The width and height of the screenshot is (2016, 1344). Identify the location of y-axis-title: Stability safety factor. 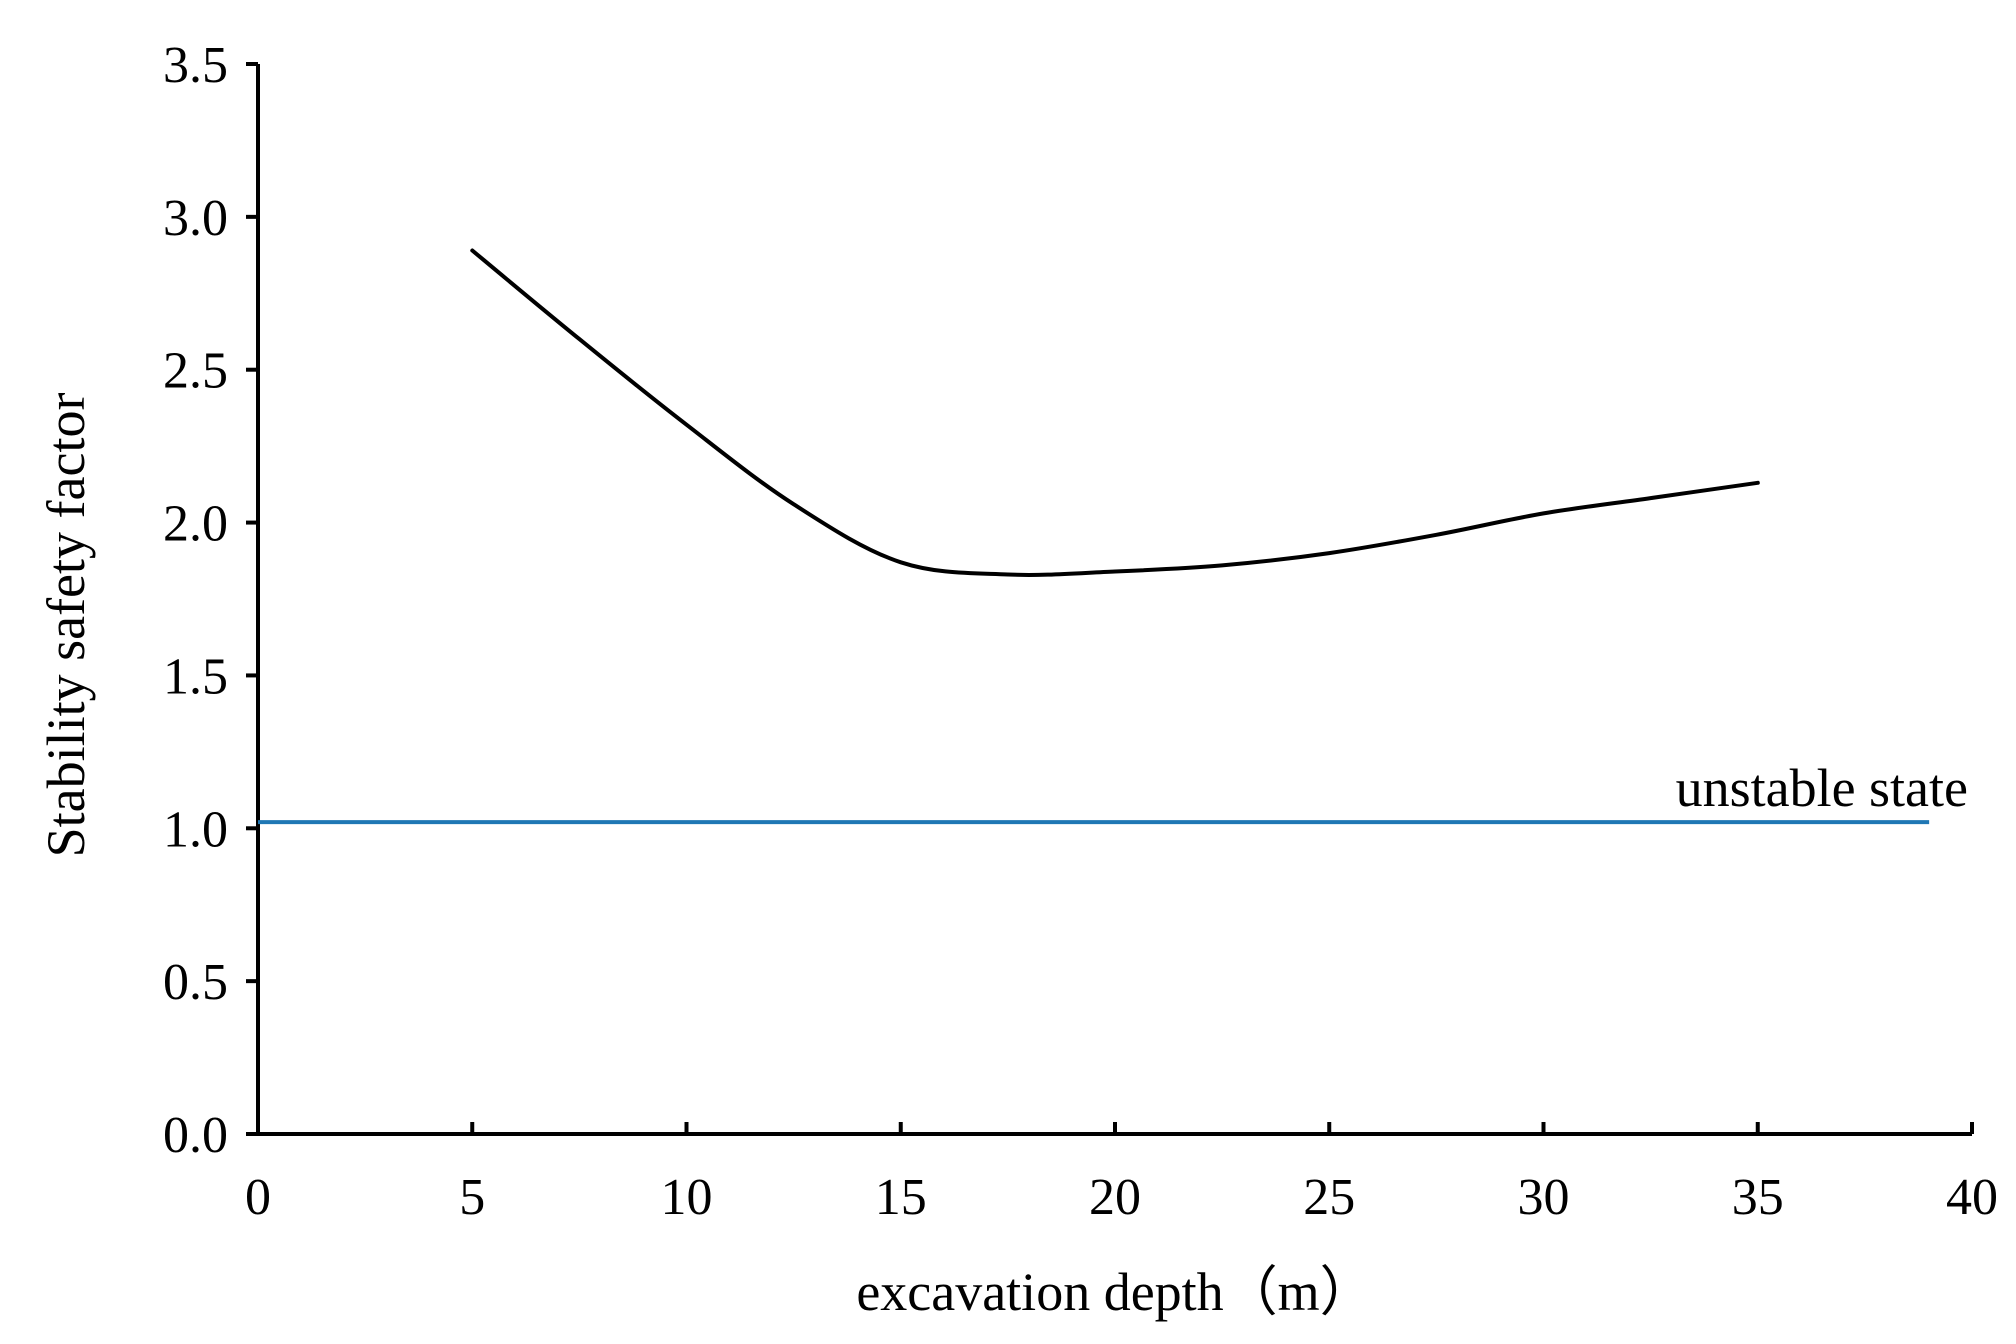
(66, 625).